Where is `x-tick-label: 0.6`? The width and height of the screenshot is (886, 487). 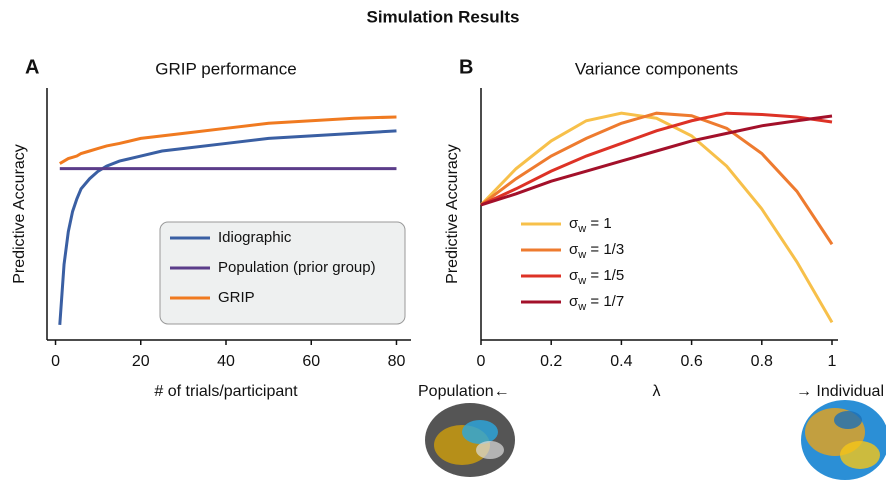 x-tick-label: 0.6 is located at coordinates (691, 361).